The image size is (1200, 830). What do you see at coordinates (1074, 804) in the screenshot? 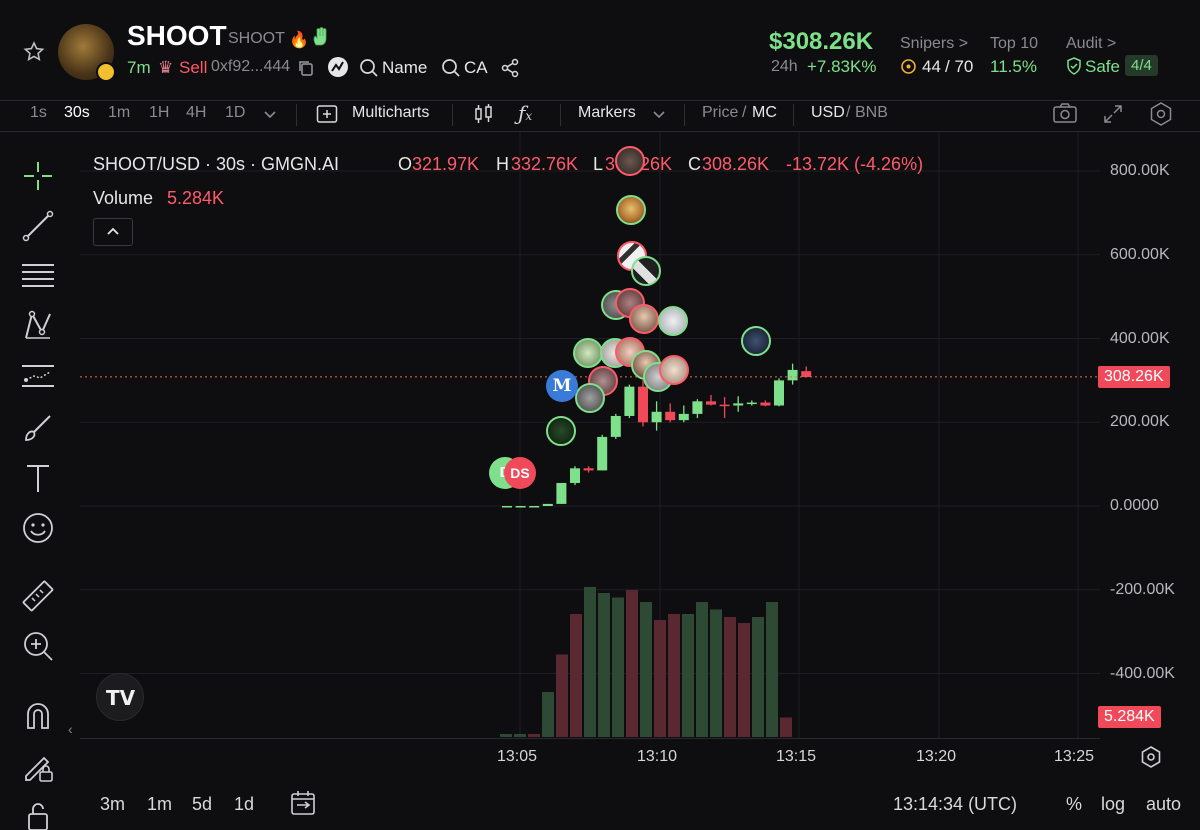
I see `percent-toggle: %` at bounding box center [1074, 804].